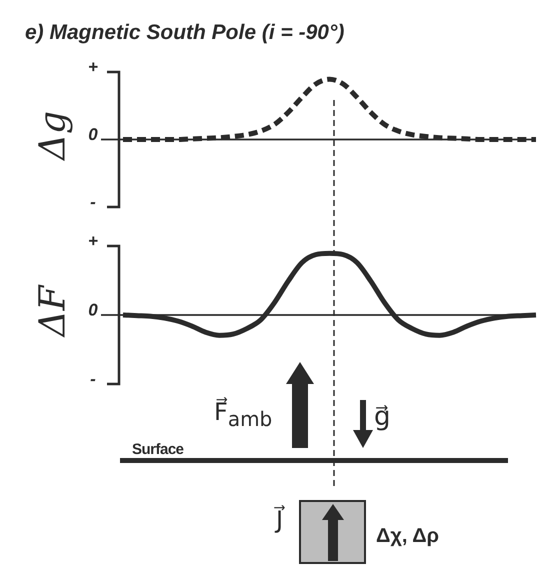 Image resolution: width=558 pixels, height=576 pixels. What do you see at coordinates (184, 32) in the screenshot?
I see `chart-title: e) Magnetic South Pole (i = -90°)` at bounding box center [184, 32].